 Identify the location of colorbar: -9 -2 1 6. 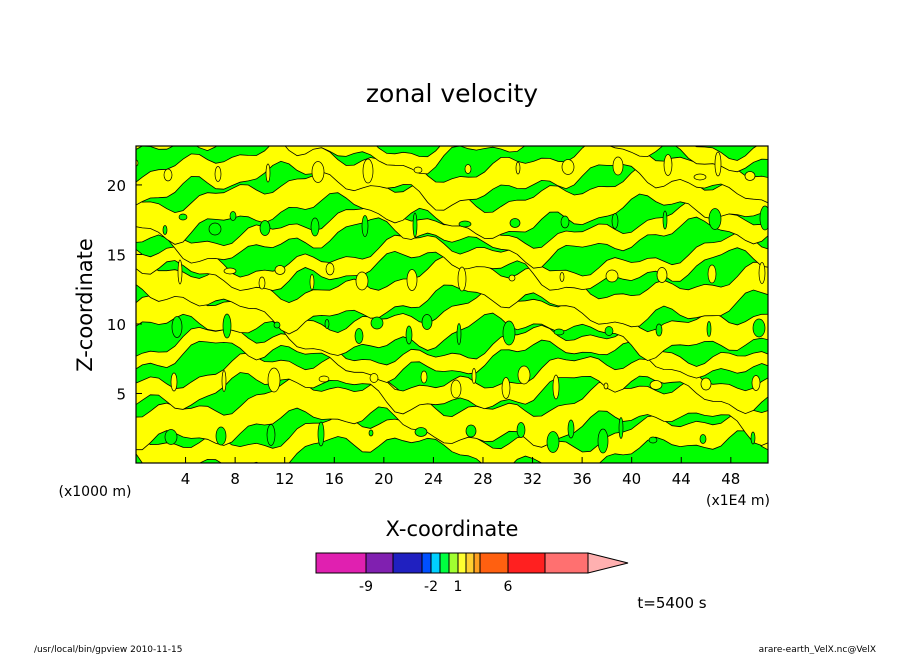
(472, 573).